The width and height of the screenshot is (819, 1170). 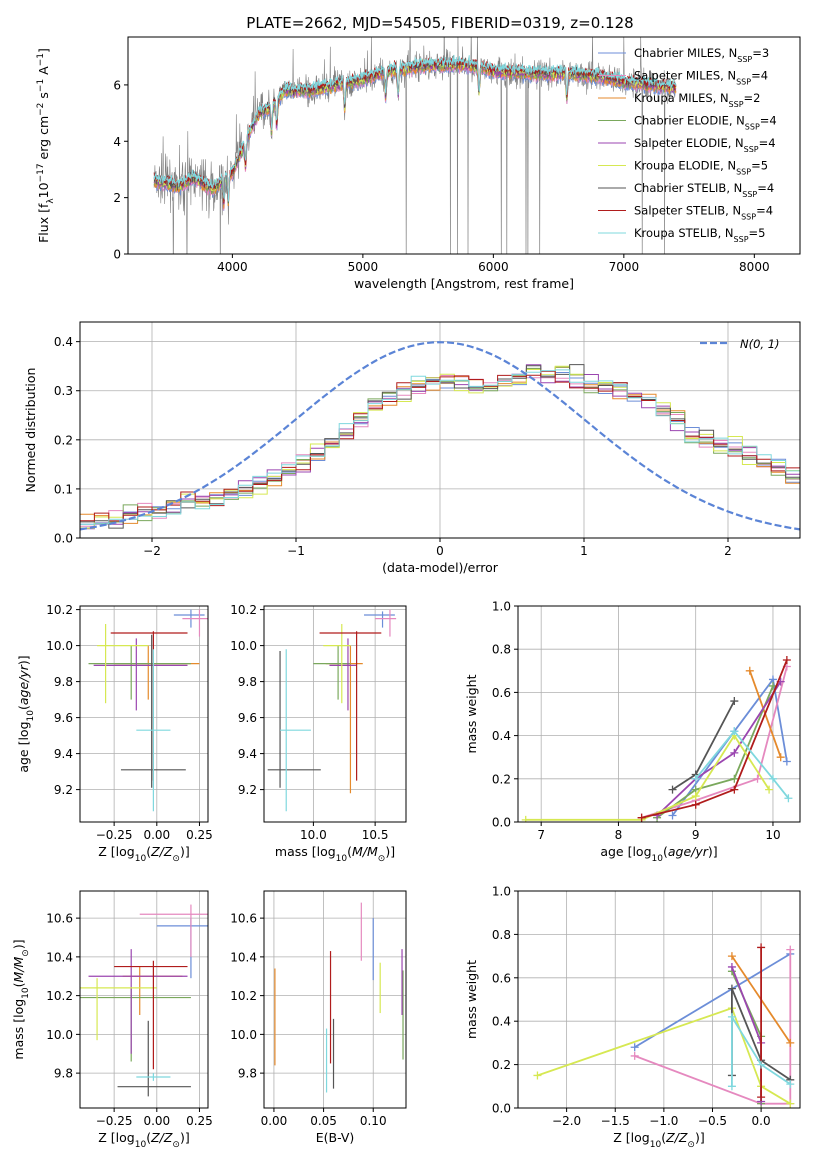 What do you see at coordinates (501, 693) in the screenshot?
I see `y-tick-label: 0.6` at bounding box center [501, 693].